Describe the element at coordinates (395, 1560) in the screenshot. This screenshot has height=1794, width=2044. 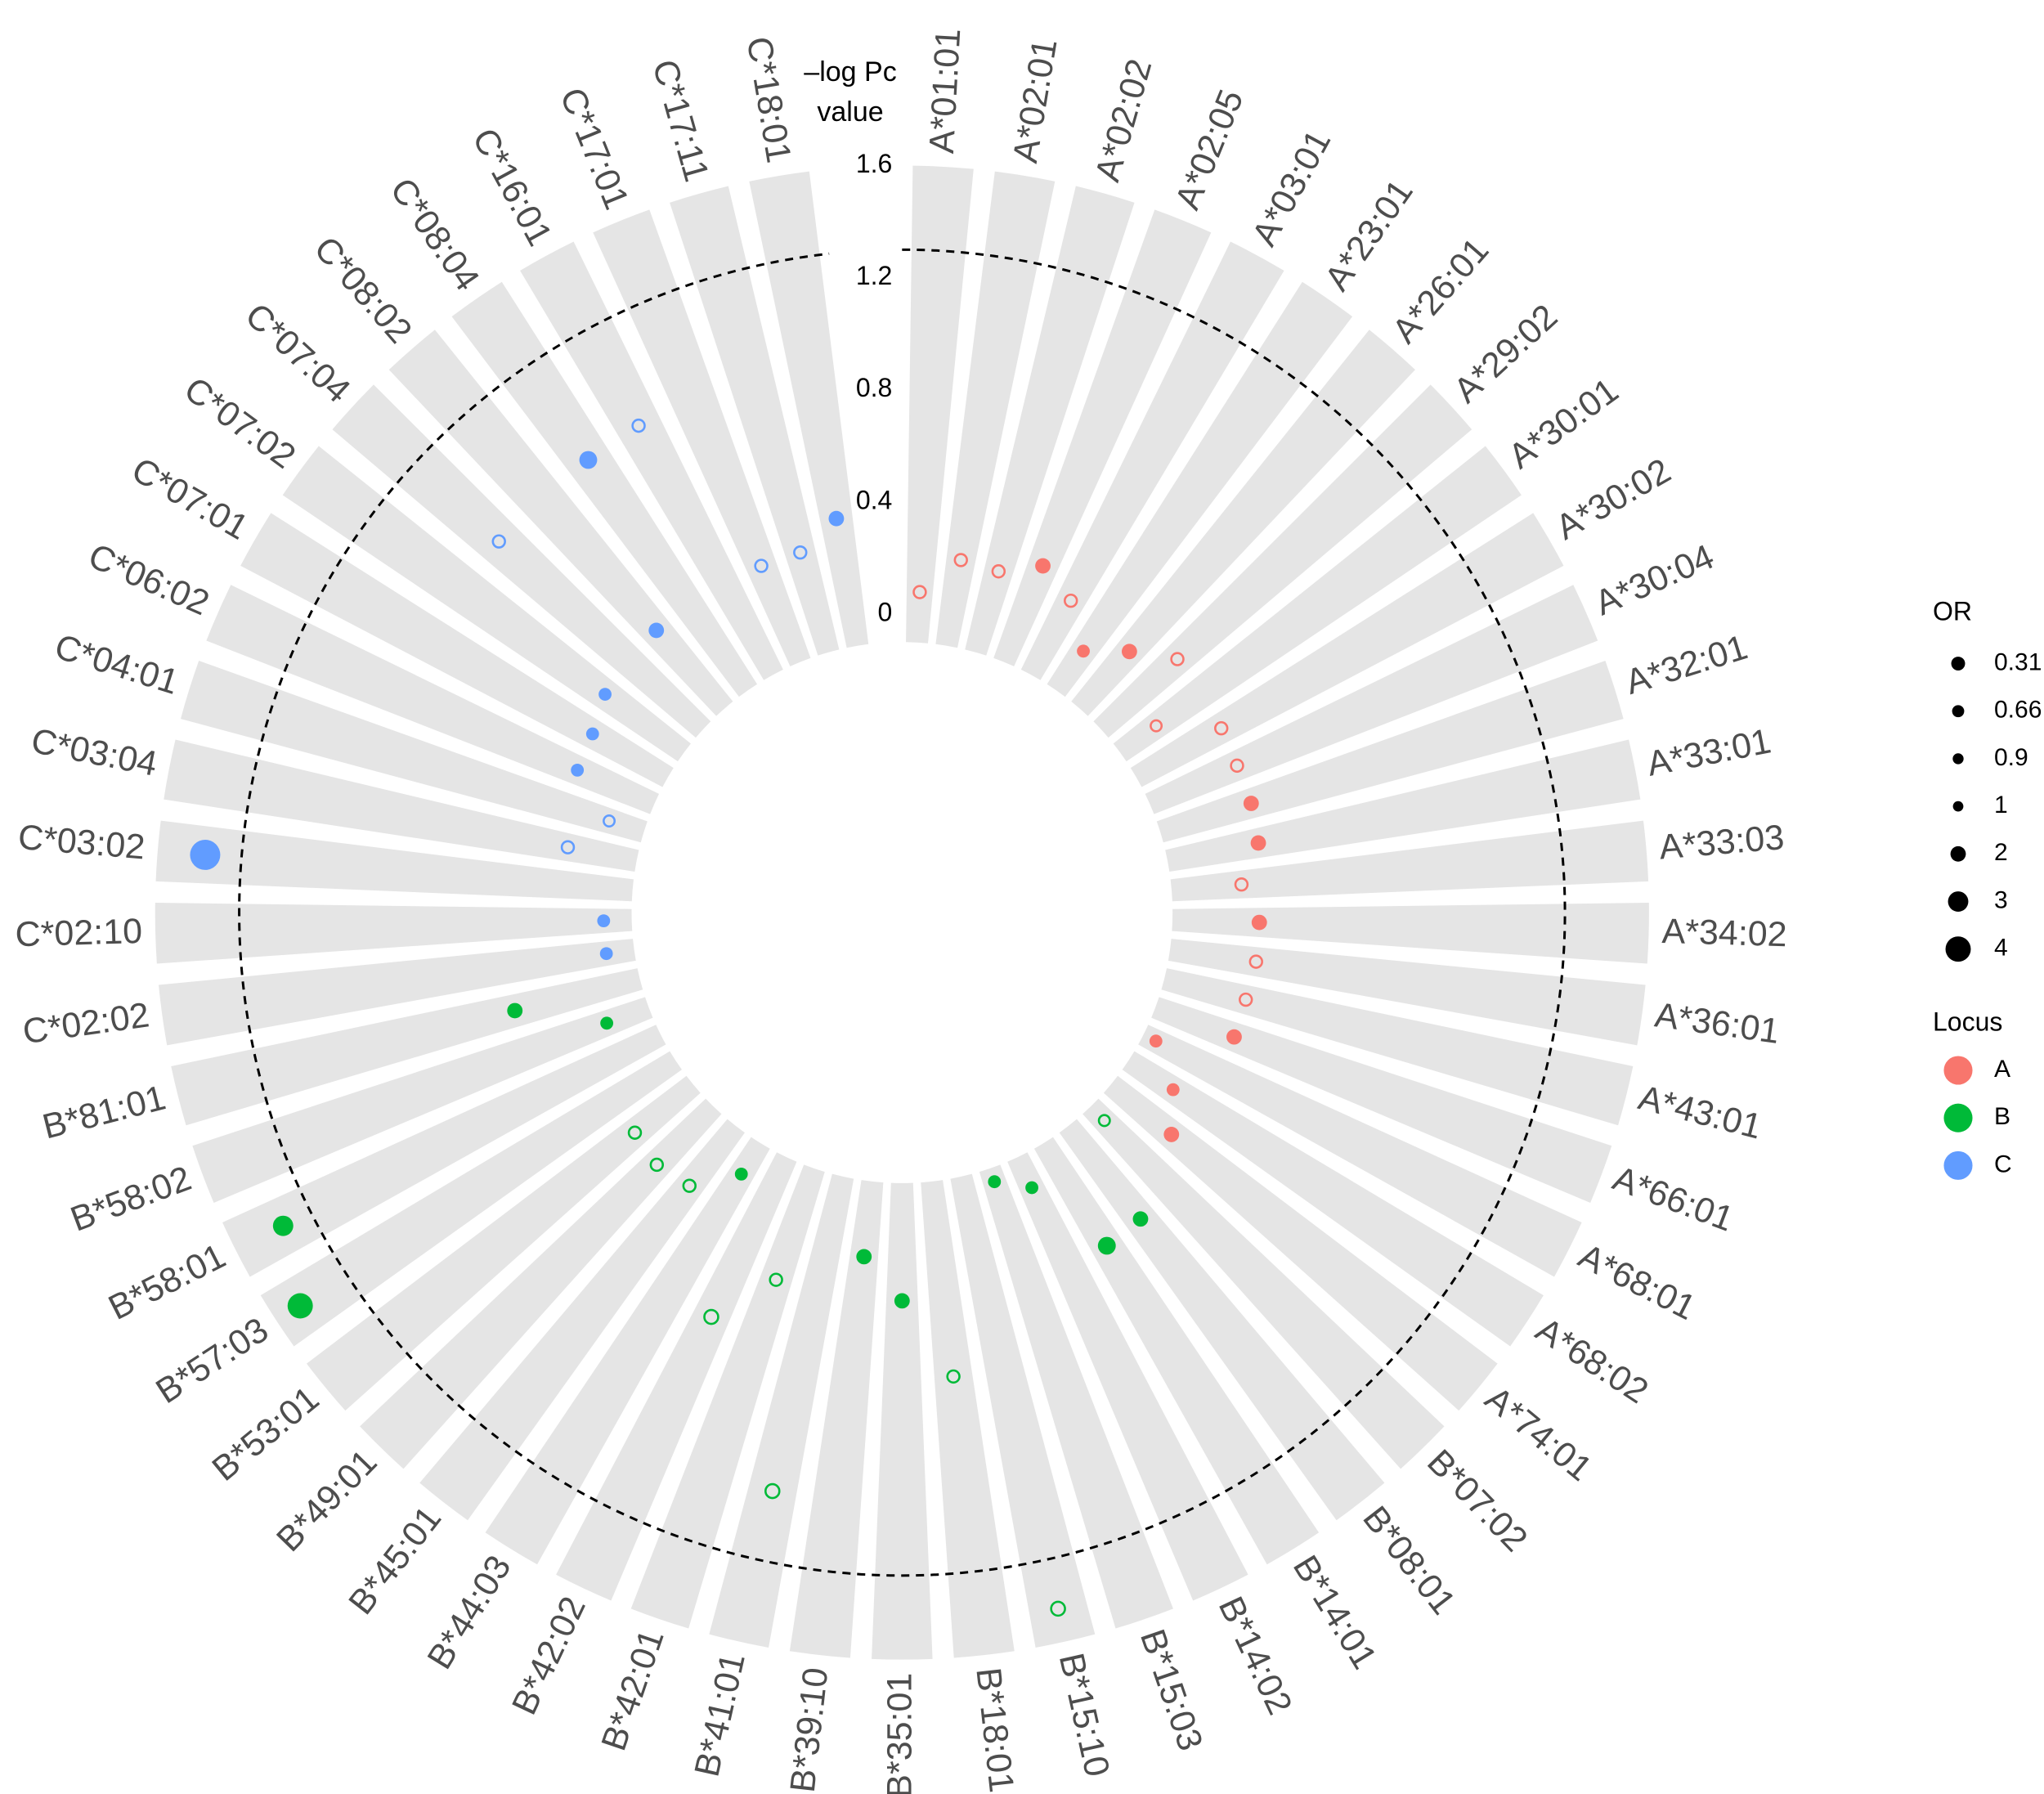
I see `category-label: B*45:01` at that location.